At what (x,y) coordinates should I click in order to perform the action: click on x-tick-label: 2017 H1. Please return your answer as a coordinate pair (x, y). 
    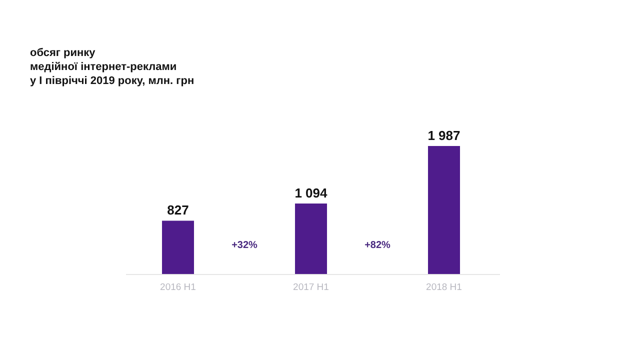
    Looking at the image, I should click on (311, 287).